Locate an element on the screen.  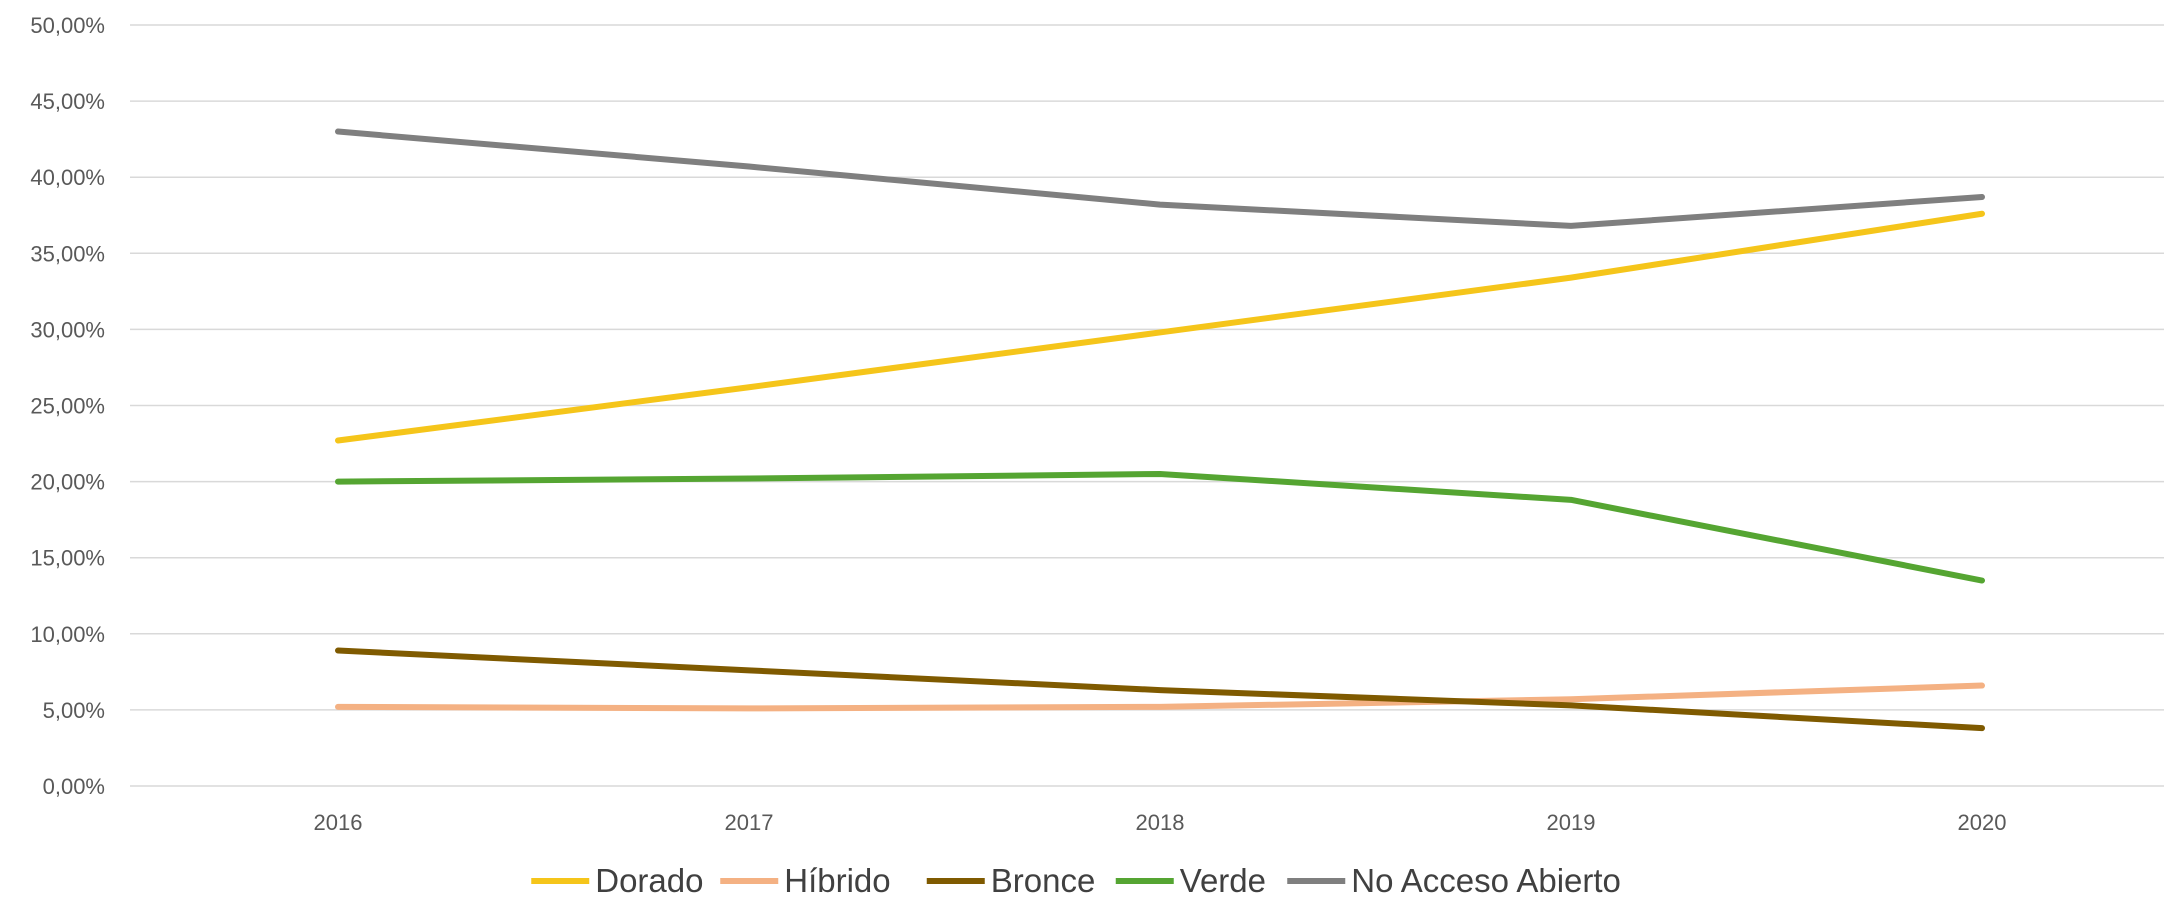
legend-item: Bronce is located at coordinates (1011, 880).